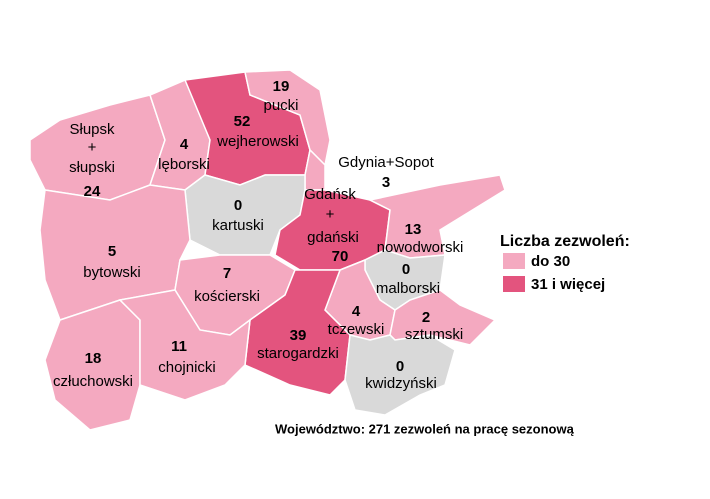 The image size is (710, 499). I want to click on legend-title: Liczba zezwoleń:, so click(565, 241).